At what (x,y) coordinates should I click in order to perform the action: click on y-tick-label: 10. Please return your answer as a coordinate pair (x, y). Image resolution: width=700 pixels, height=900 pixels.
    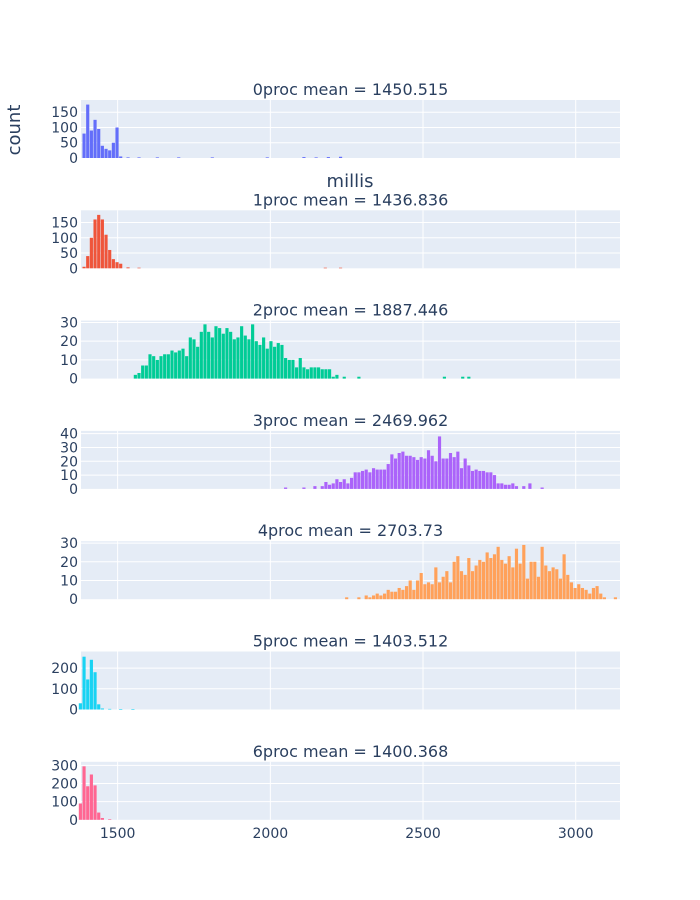
    Looking at the image, I should click on (69, 361).